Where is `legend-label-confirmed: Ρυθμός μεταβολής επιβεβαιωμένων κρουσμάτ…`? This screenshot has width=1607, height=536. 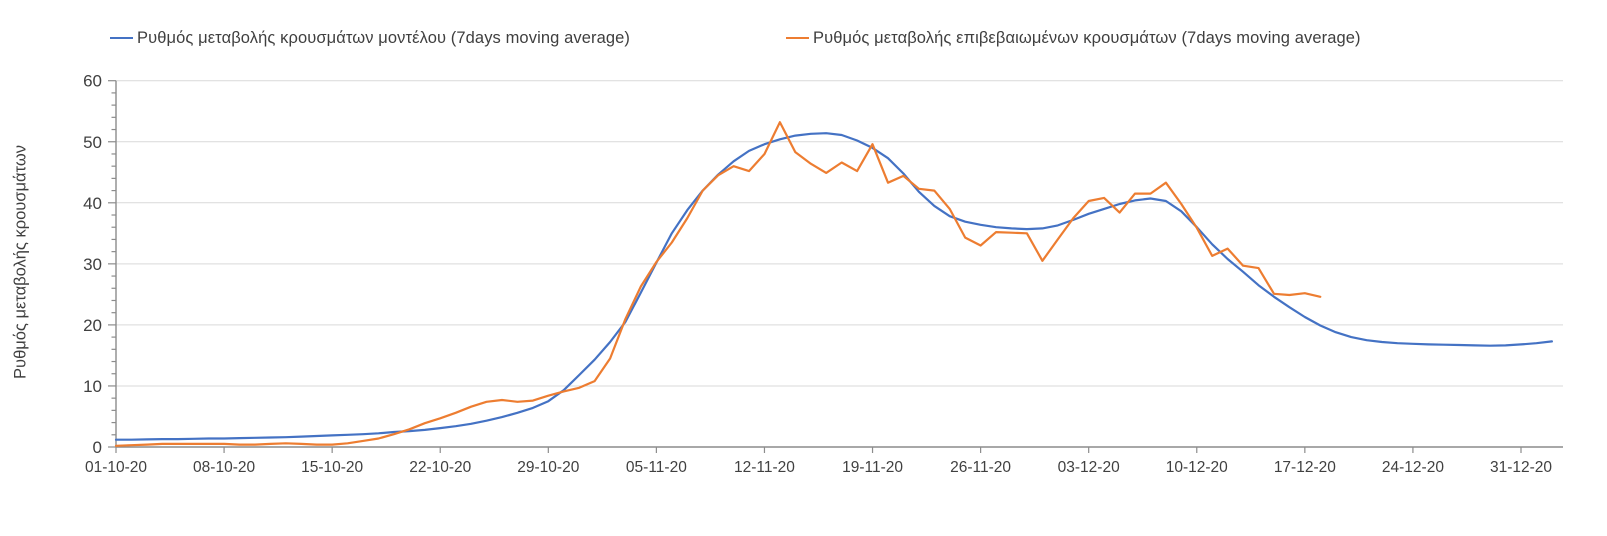 legend-label-confirmed: Ρυθμός μεταβολής επιβεβαιωμένων κρουσμάτ… is located at coordinates (1087, 37).